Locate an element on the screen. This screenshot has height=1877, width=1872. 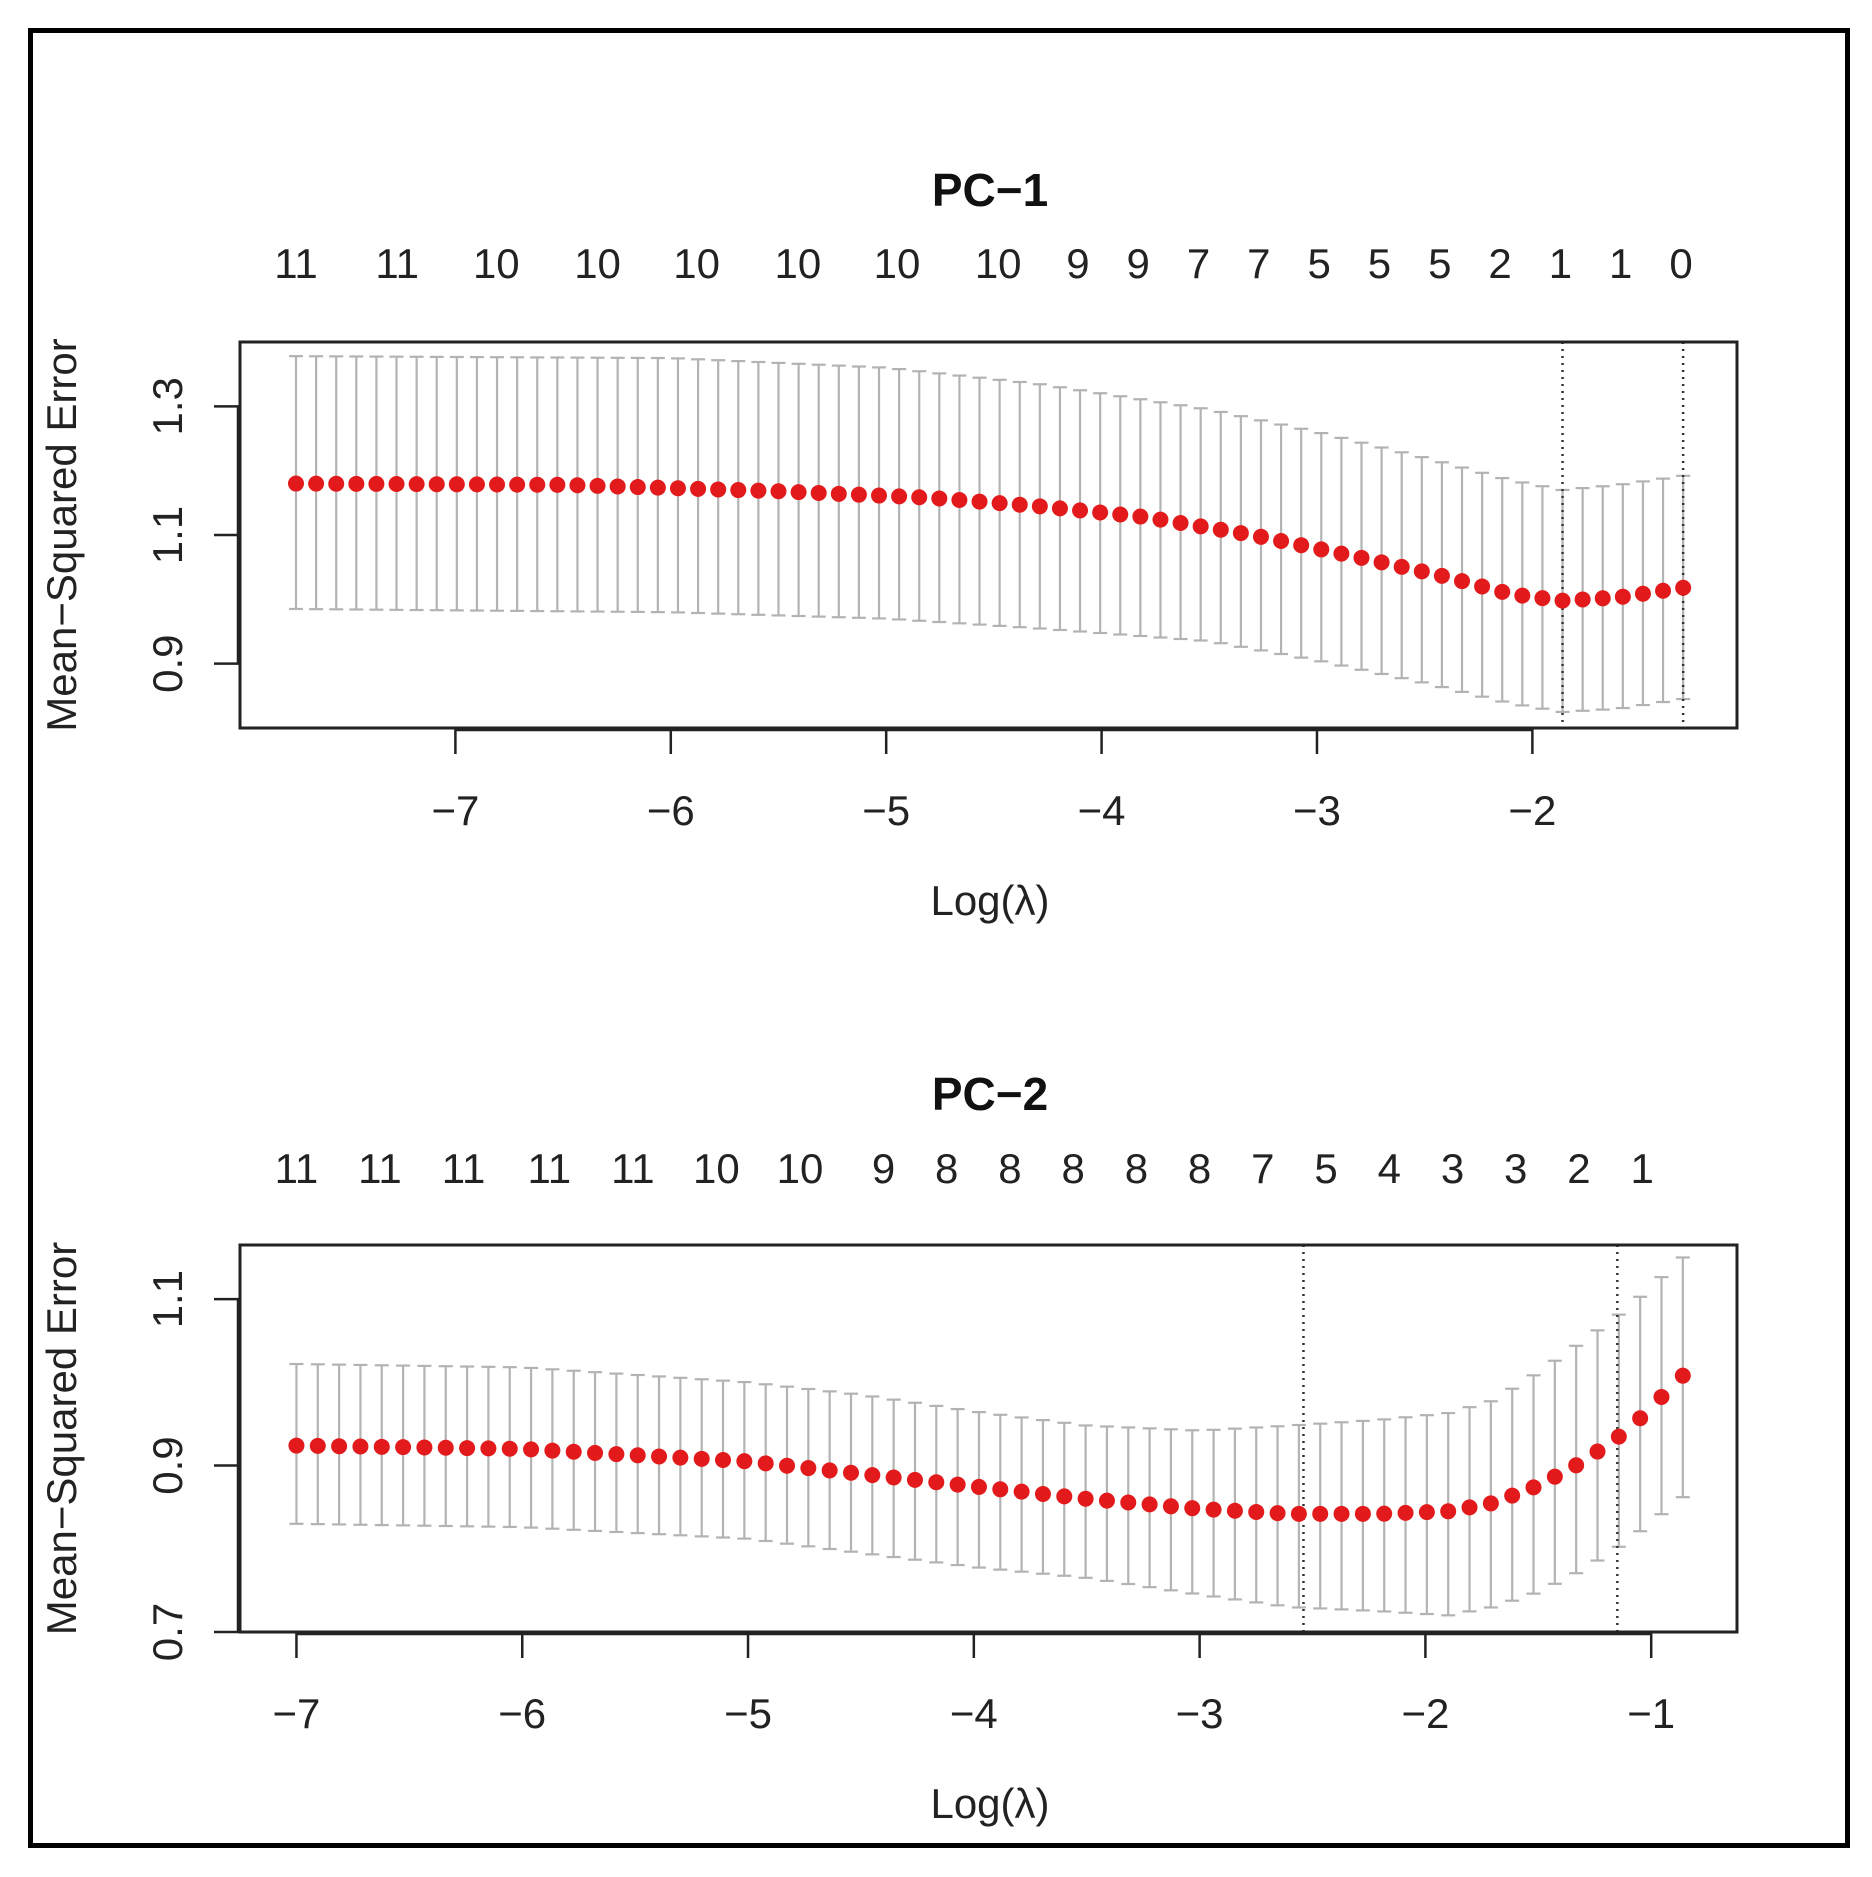
chart-title: PC−1 is located at coordinates (990, 190).